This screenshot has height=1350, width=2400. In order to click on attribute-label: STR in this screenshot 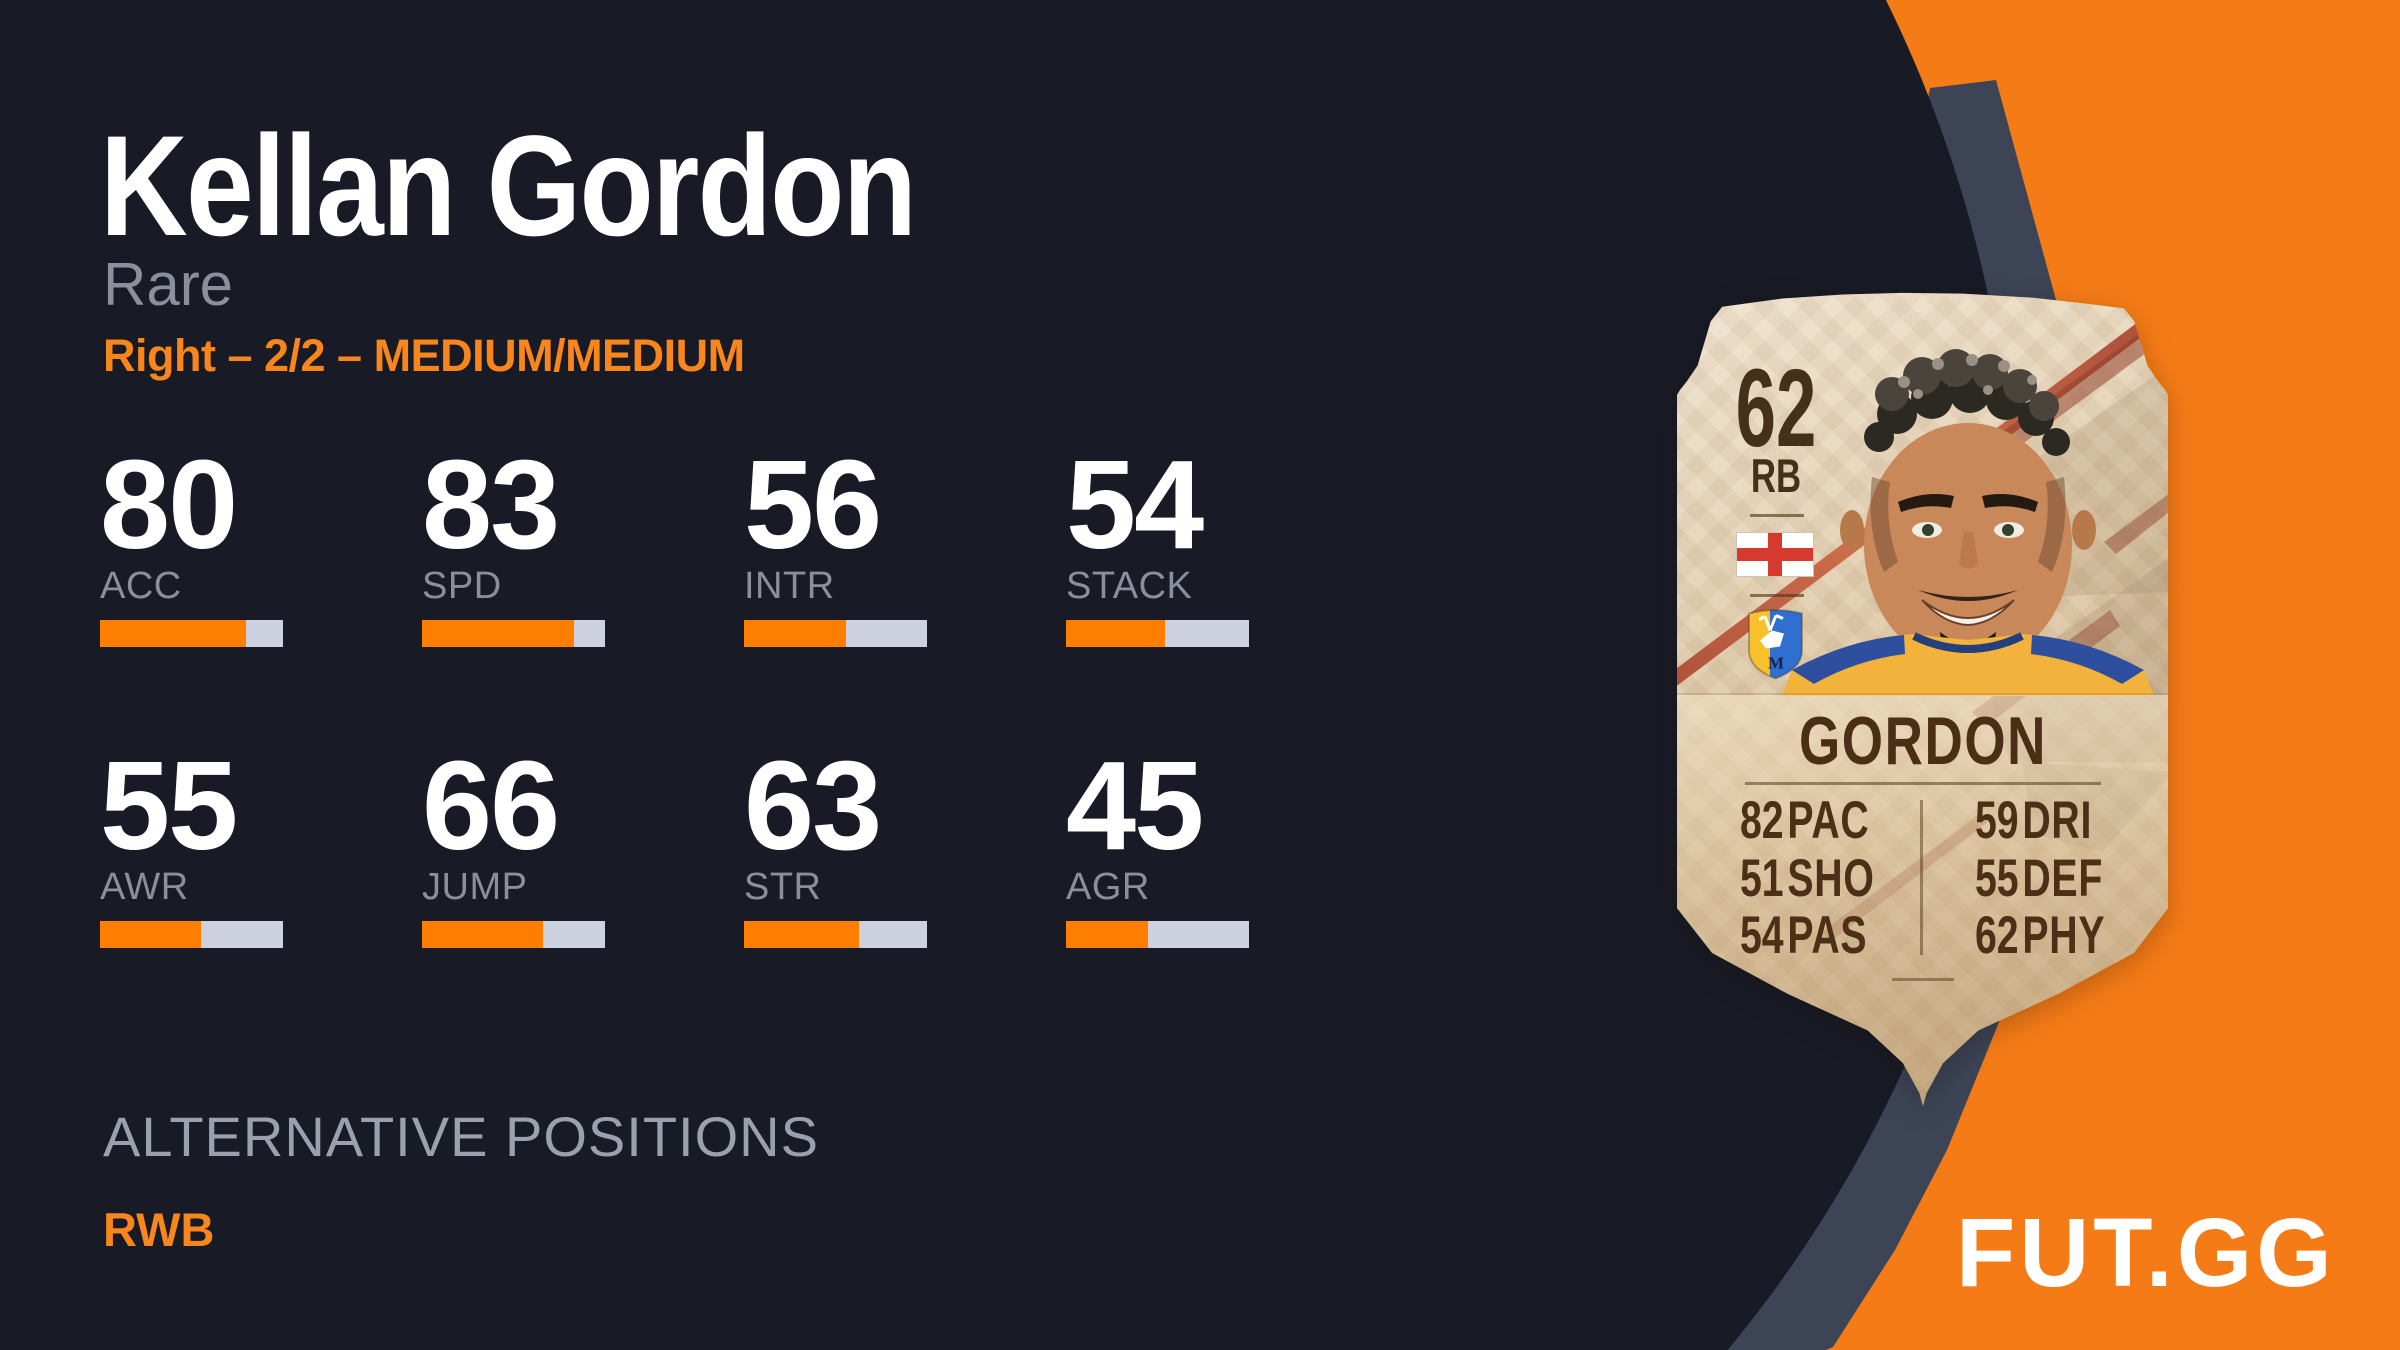, I will do `click(783, 887)`.